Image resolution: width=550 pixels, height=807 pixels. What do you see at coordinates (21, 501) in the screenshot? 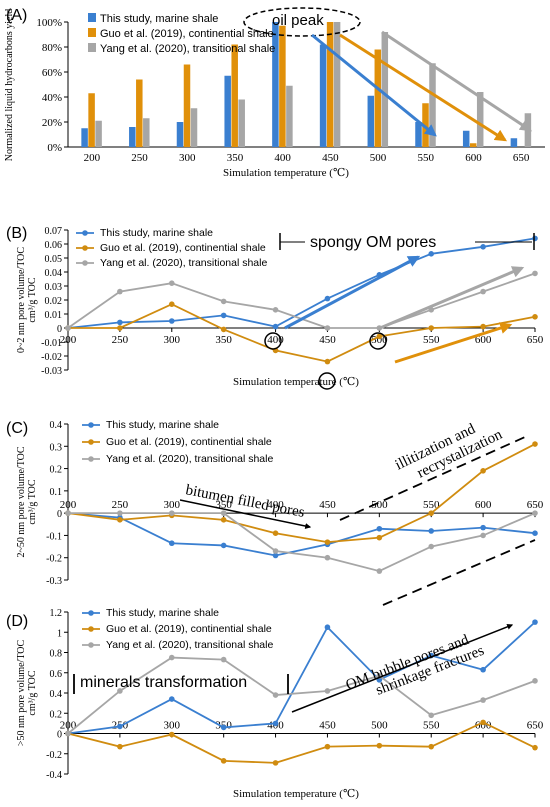
I see `panel-C-ylabel-1: 2~50 nm pore volume/TOC` at bounding box center [21, 501].